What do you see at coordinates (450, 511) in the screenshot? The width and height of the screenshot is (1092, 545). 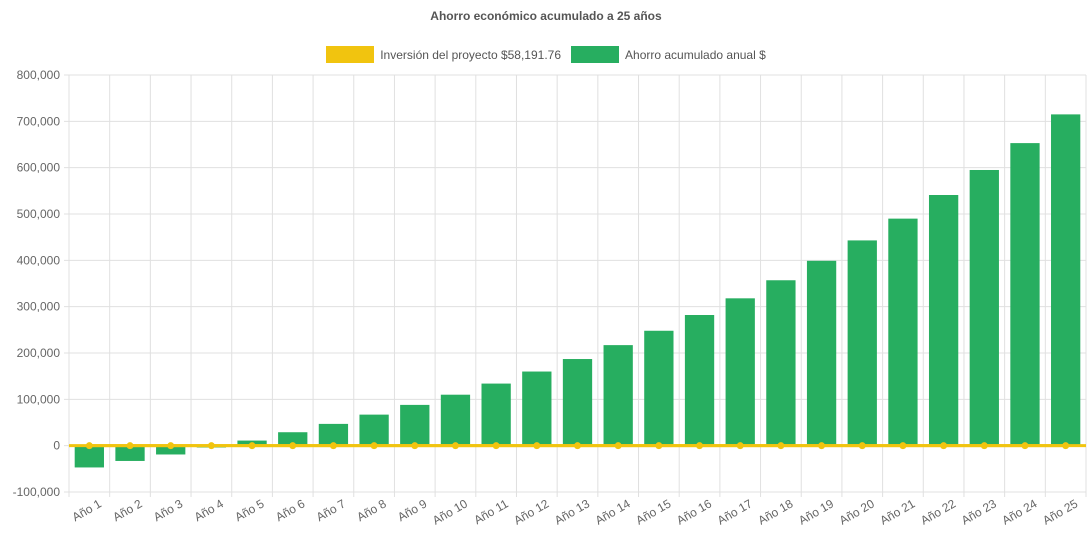 I see `x-tick-label: Año 10` at bounding box center [450, 511].